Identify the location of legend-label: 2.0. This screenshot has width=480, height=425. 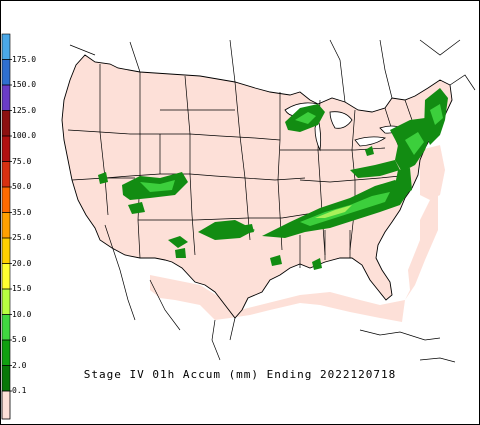
(19, 365).